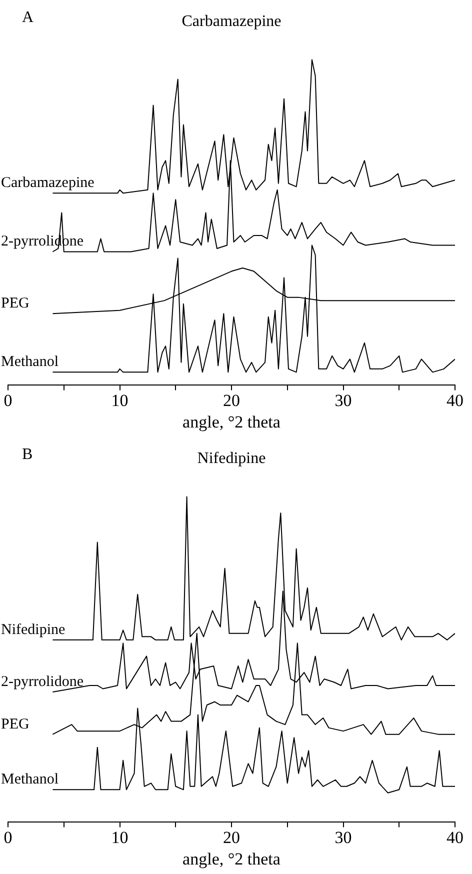 The width and height of the screenshot is (472, 874). Describe the element at coordinates (48, 183) in the screenshot. I see `series-label: Carbamazepine` at that location.